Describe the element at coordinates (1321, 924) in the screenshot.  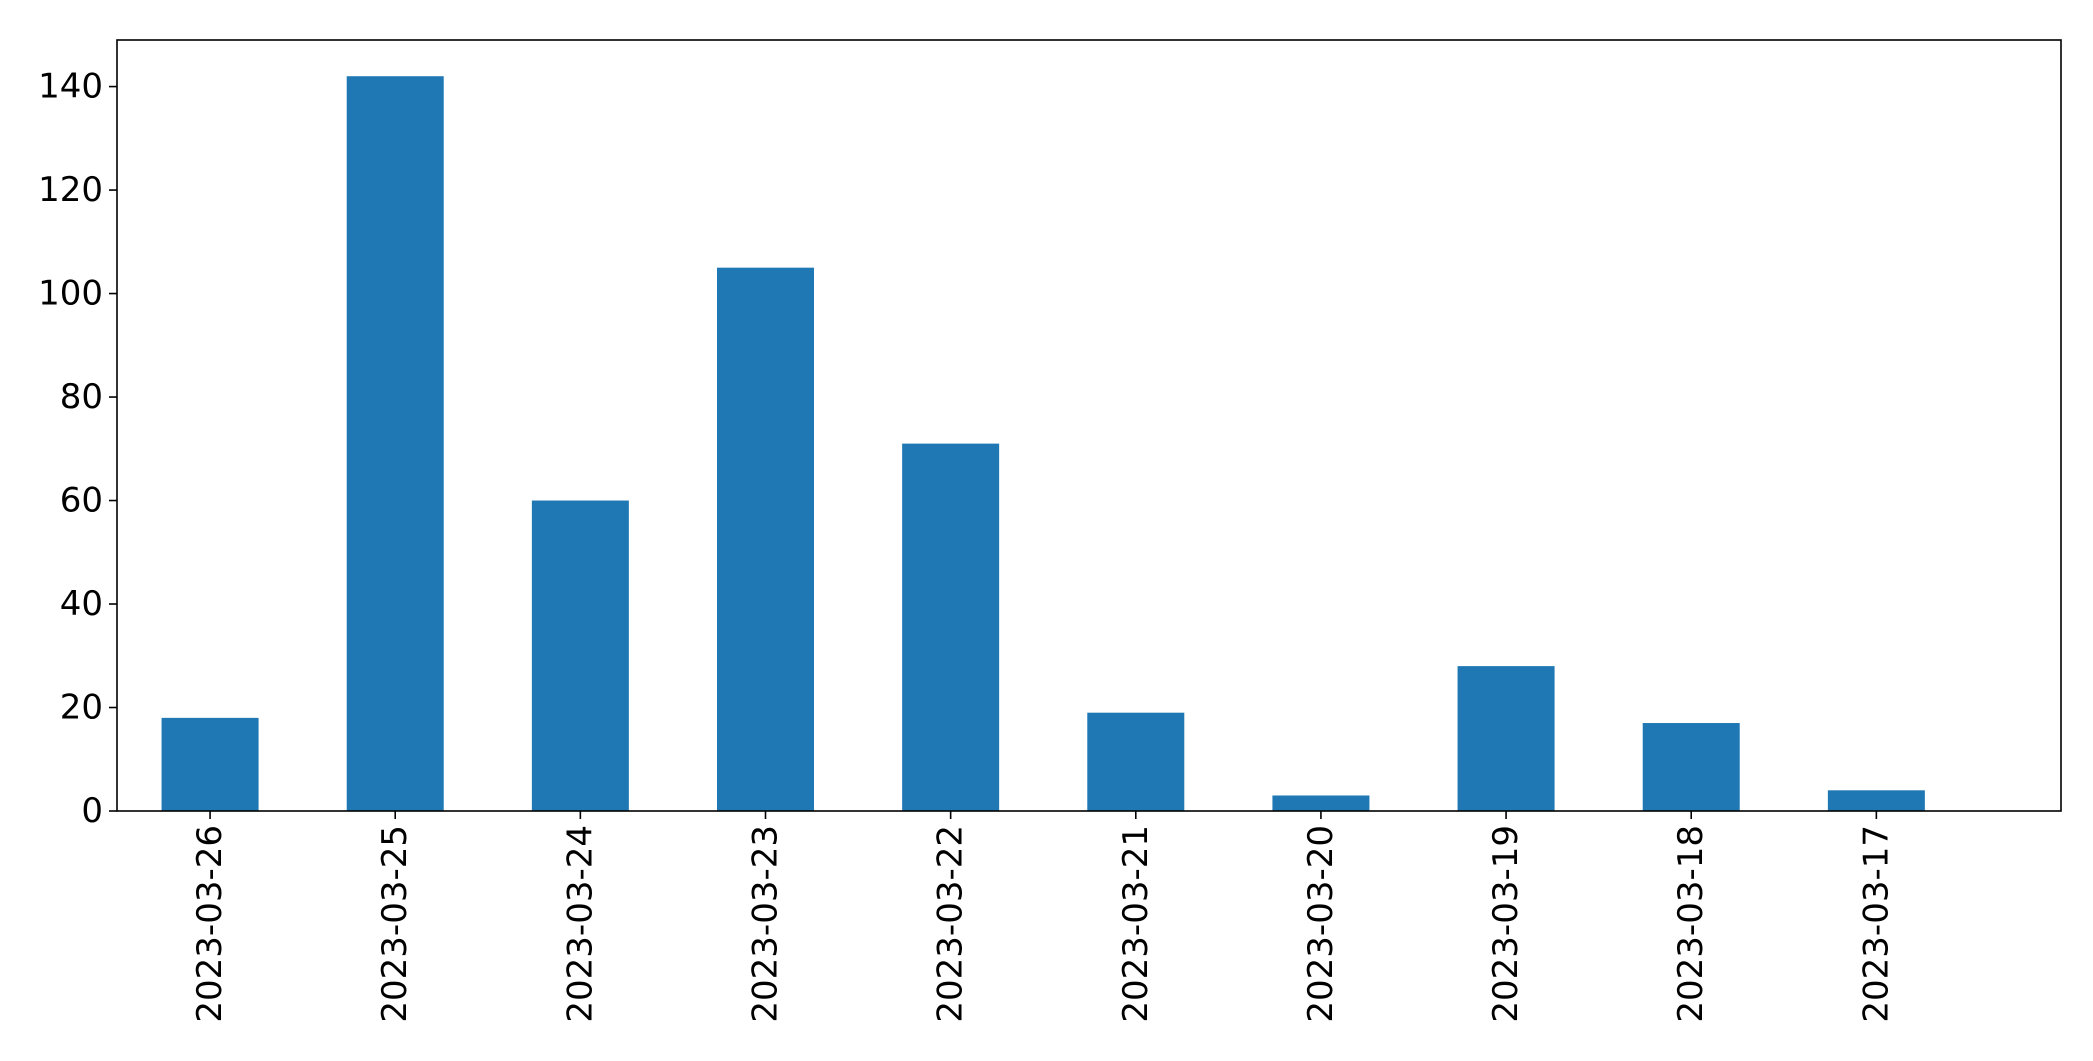
I see `x-tick-label: 2023-03-20` at that location.